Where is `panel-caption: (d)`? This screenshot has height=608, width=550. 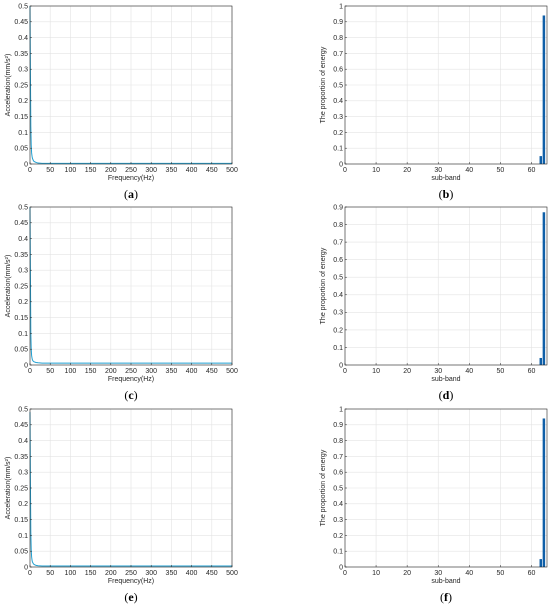
panel-caption: (d) is located at coordinates (446, 395).